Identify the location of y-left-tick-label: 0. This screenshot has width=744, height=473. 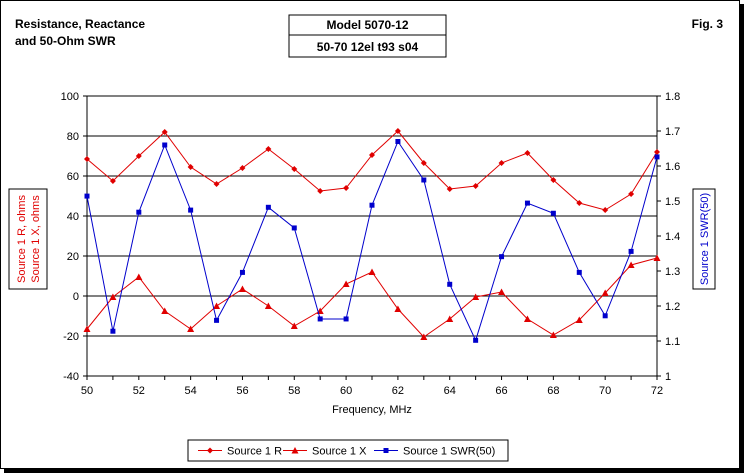
(76, 297).